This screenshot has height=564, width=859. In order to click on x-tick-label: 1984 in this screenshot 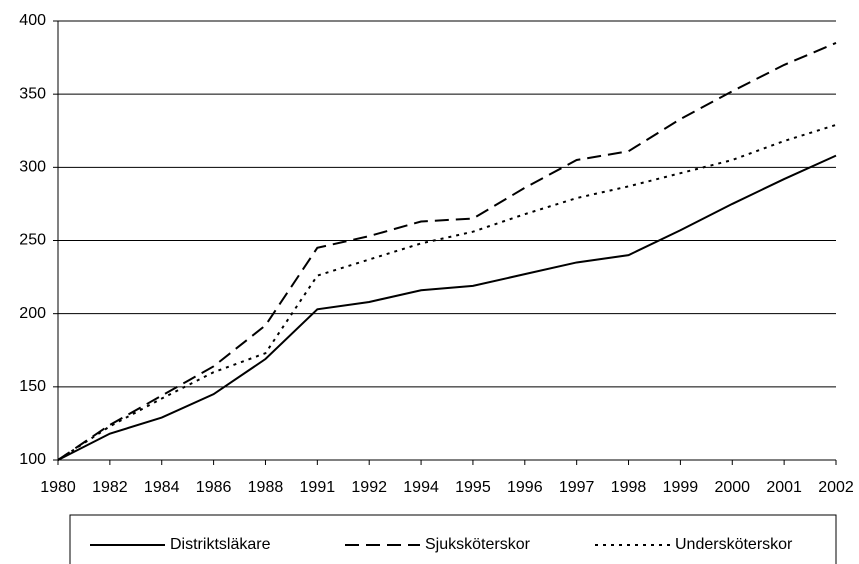, I will do `click(162, 487)`.